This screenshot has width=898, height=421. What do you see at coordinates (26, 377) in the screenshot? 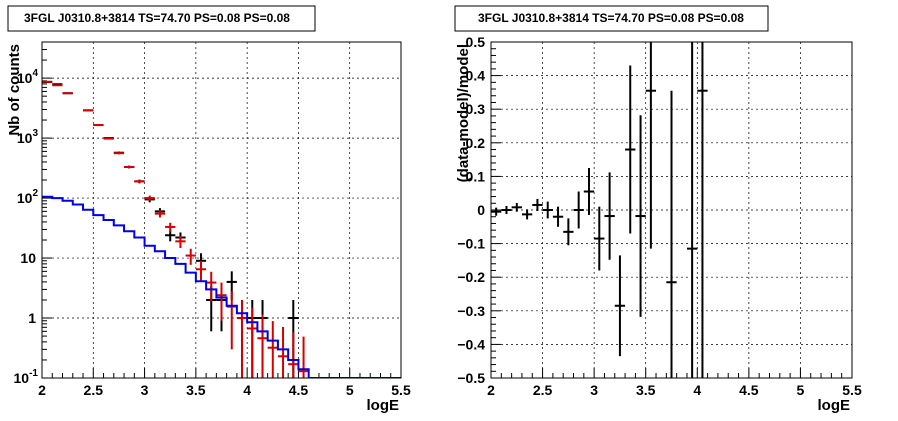
I see `y-tick-label: 10⁻¹` at bounding box center [26, 377].